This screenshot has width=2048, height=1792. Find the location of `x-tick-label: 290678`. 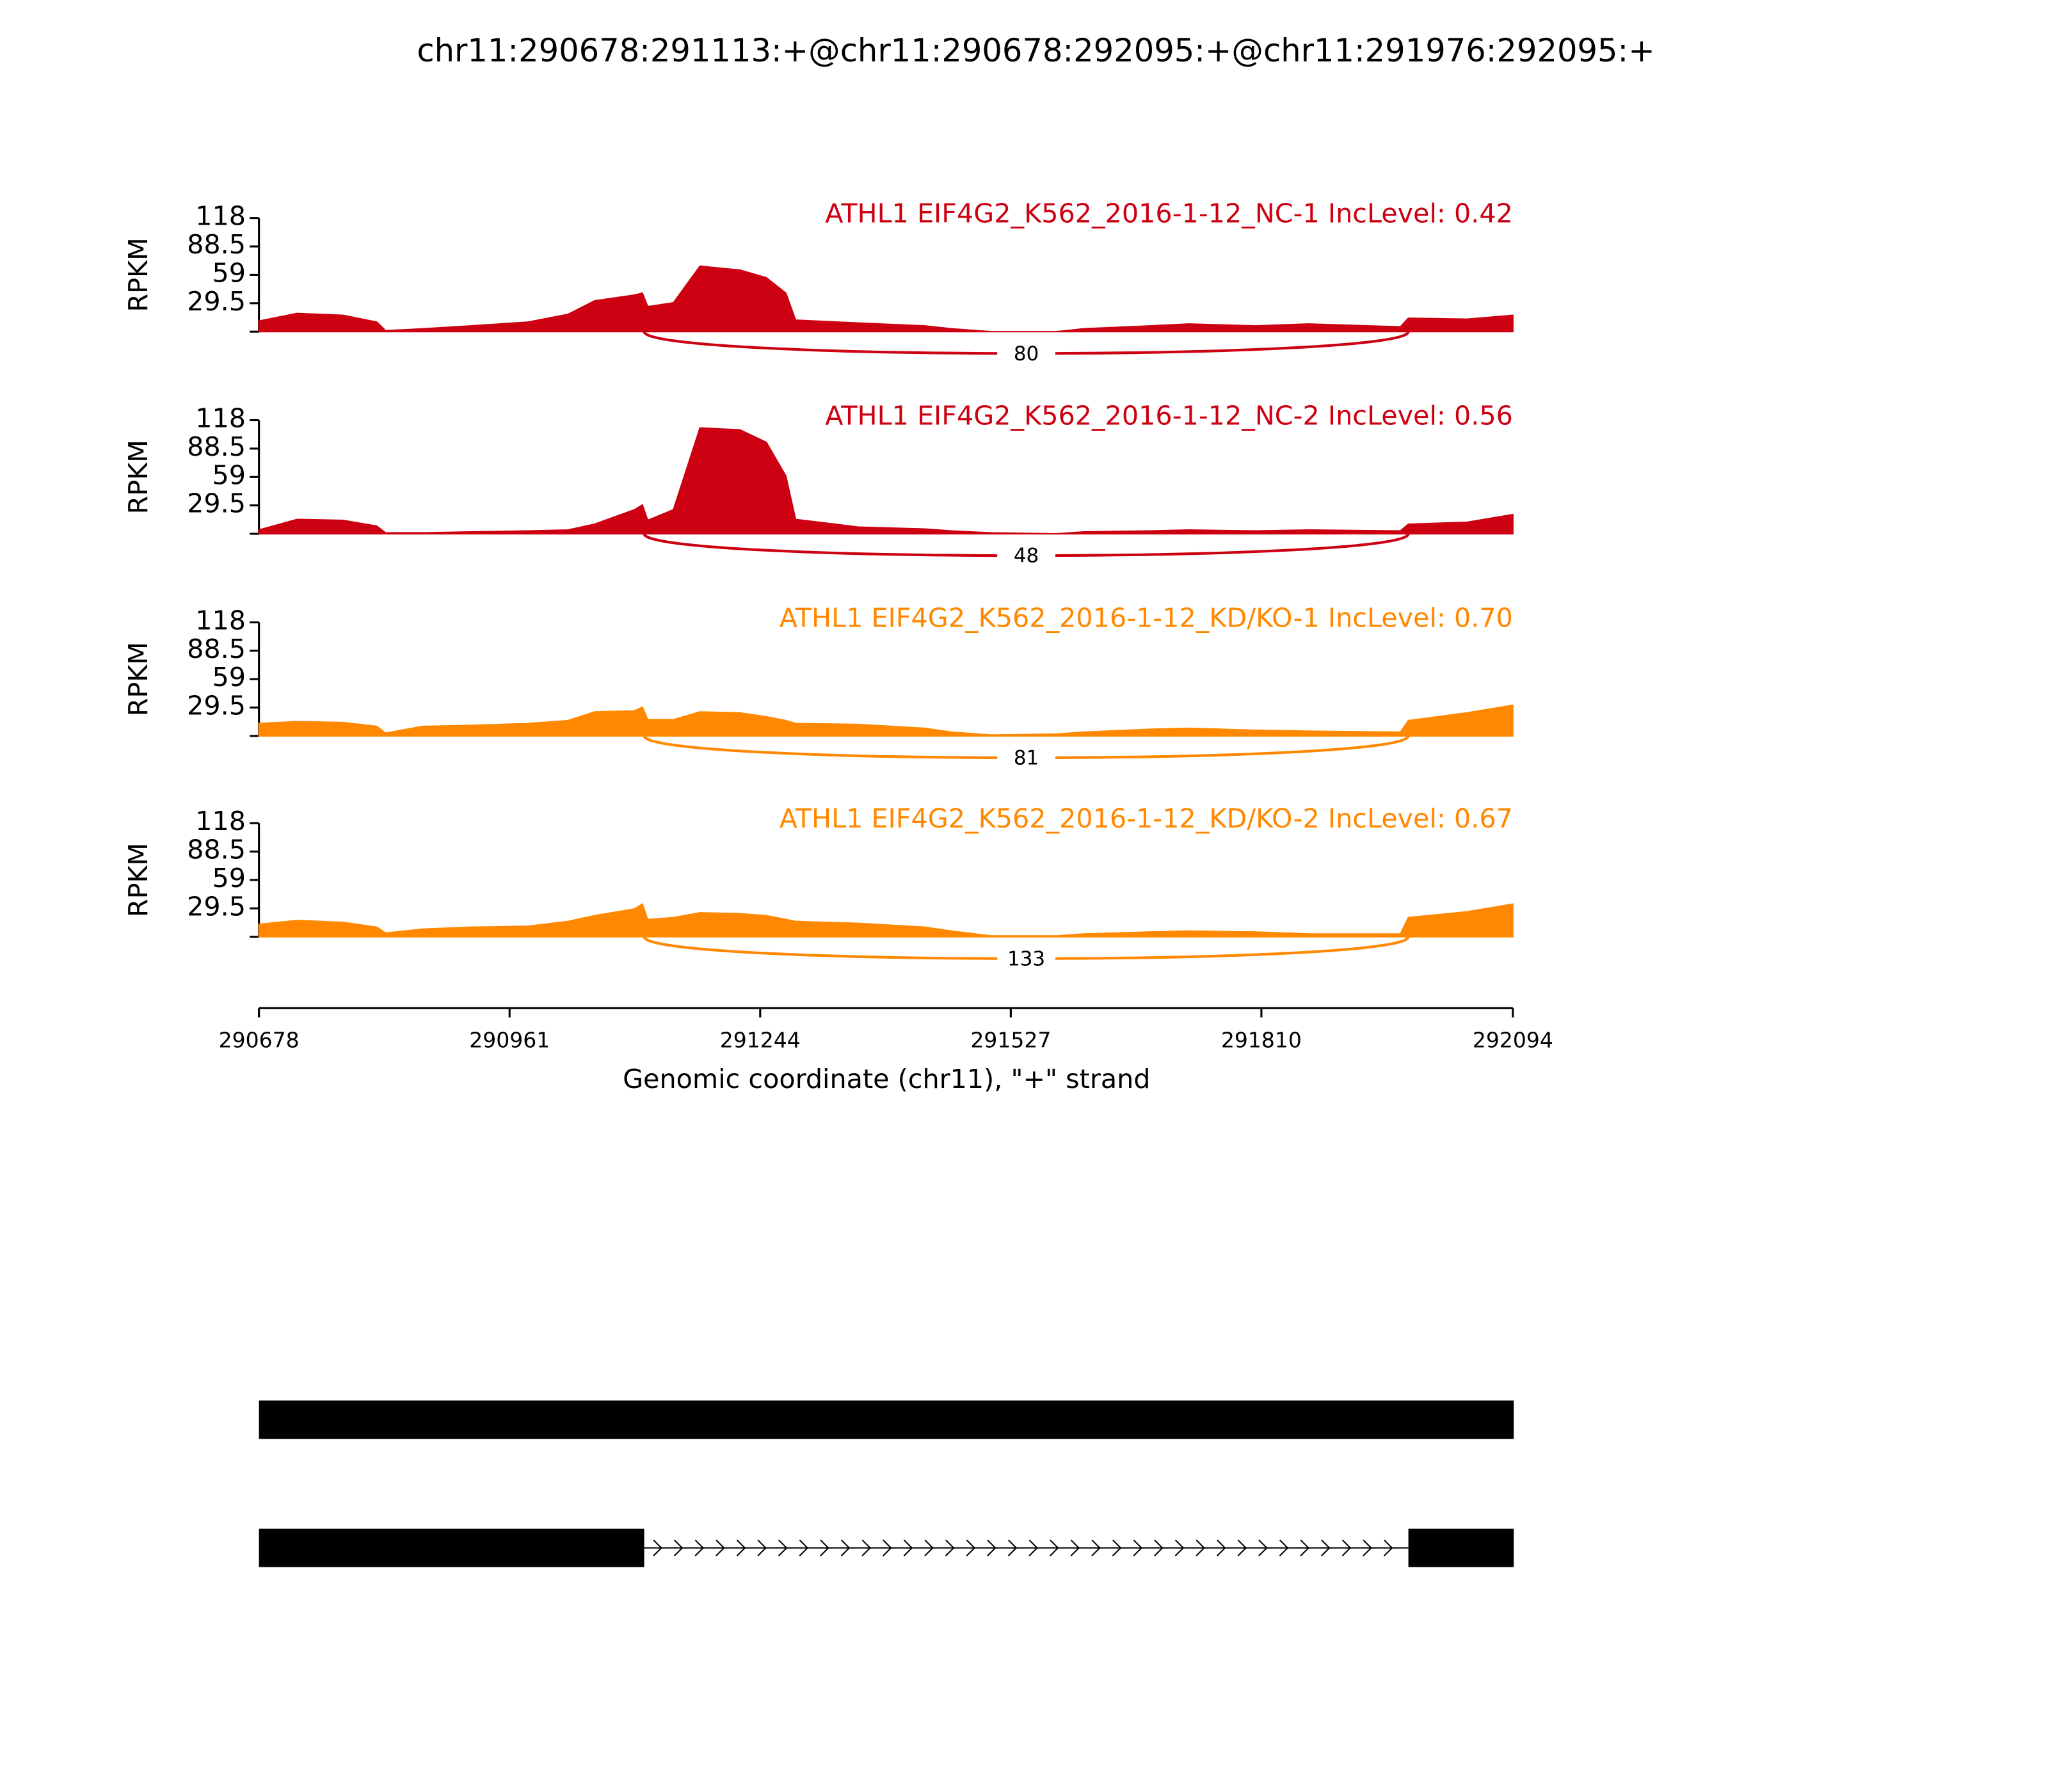

x-tick-label: 290678 is located at coordinates (259, 1039).